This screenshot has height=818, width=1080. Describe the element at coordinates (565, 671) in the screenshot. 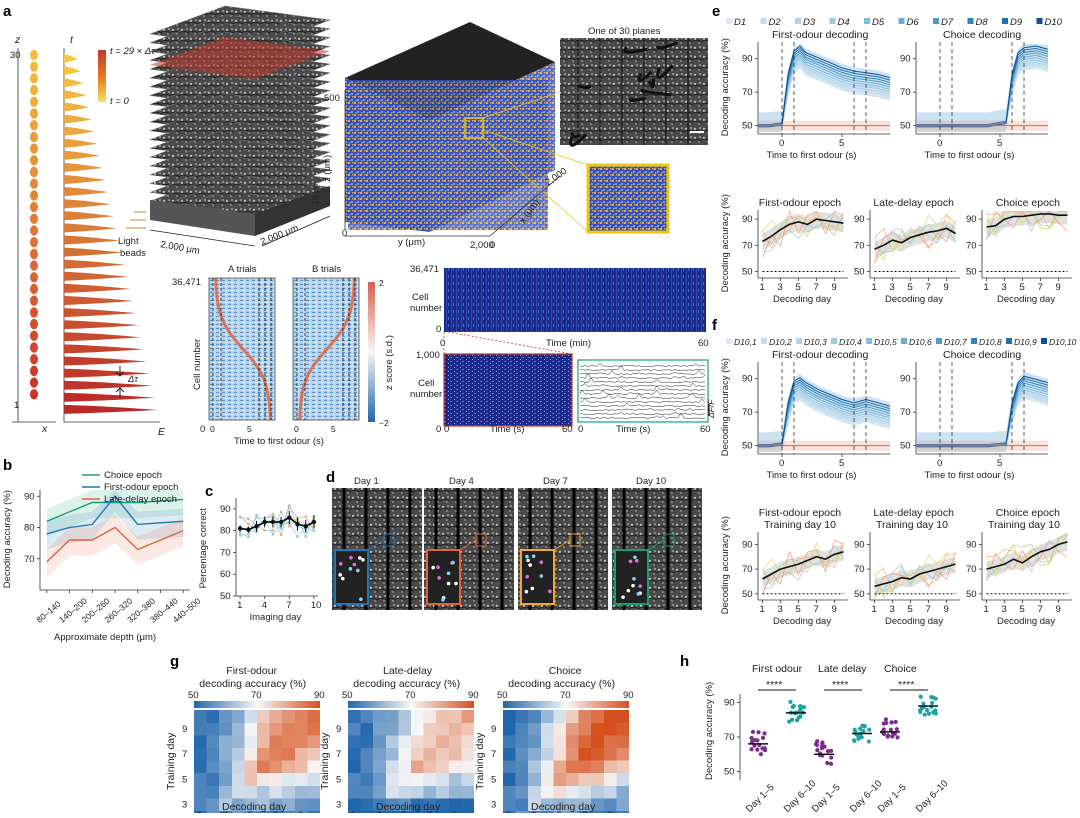

I see `g-title-2-a: Choice` at that location.